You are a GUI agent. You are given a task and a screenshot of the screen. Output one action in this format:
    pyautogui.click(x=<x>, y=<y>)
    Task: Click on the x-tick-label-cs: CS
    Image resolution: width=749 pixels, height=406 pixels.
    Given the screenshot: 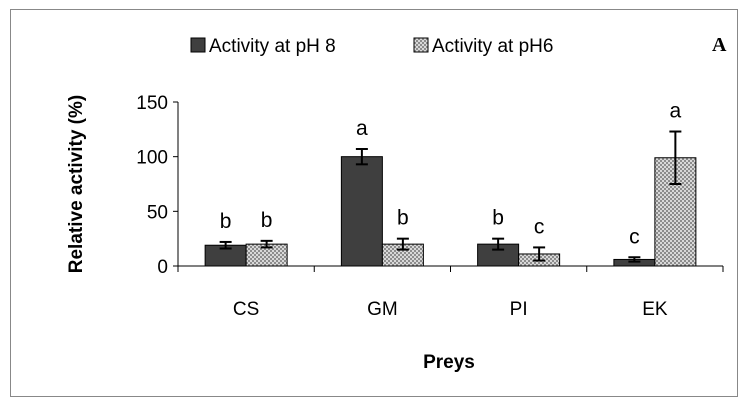 What is the action you would take?
    pyautogui.click(x=246, y=309)
    